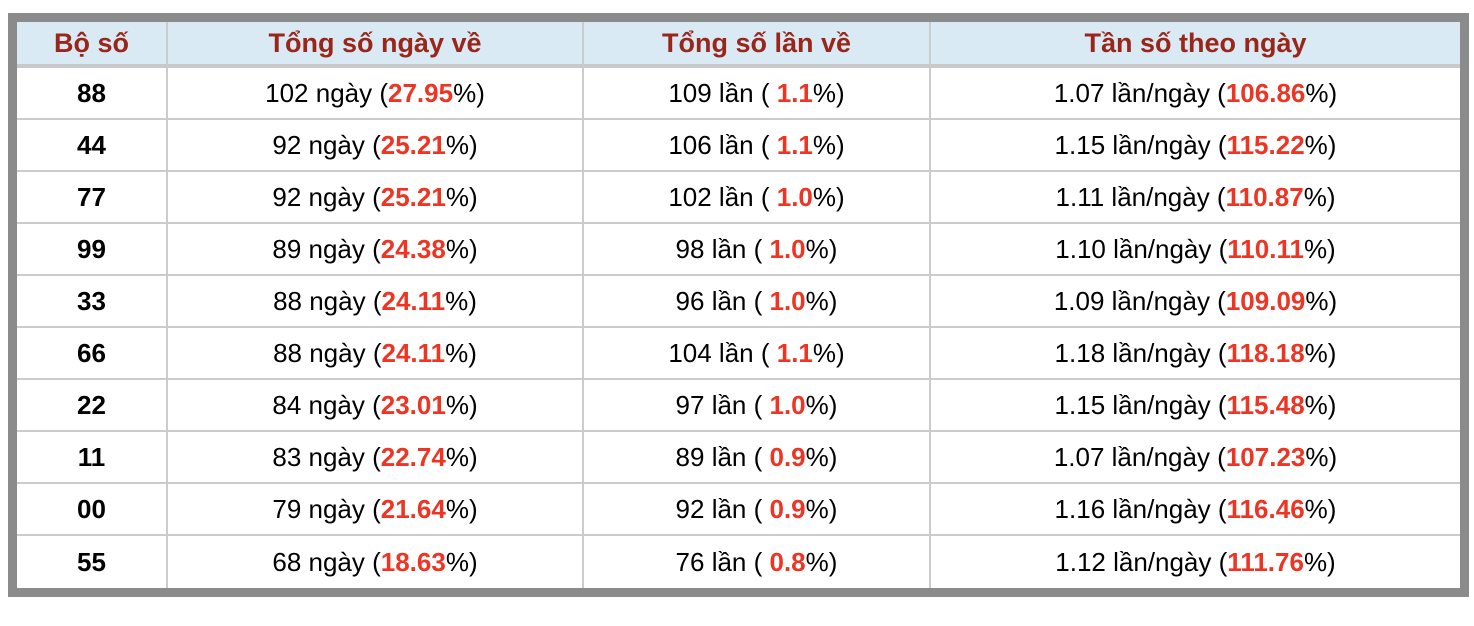  Describe the element at coordinates (413, 456) in the screenshot. I see `days-percent: 22.74` at that location.